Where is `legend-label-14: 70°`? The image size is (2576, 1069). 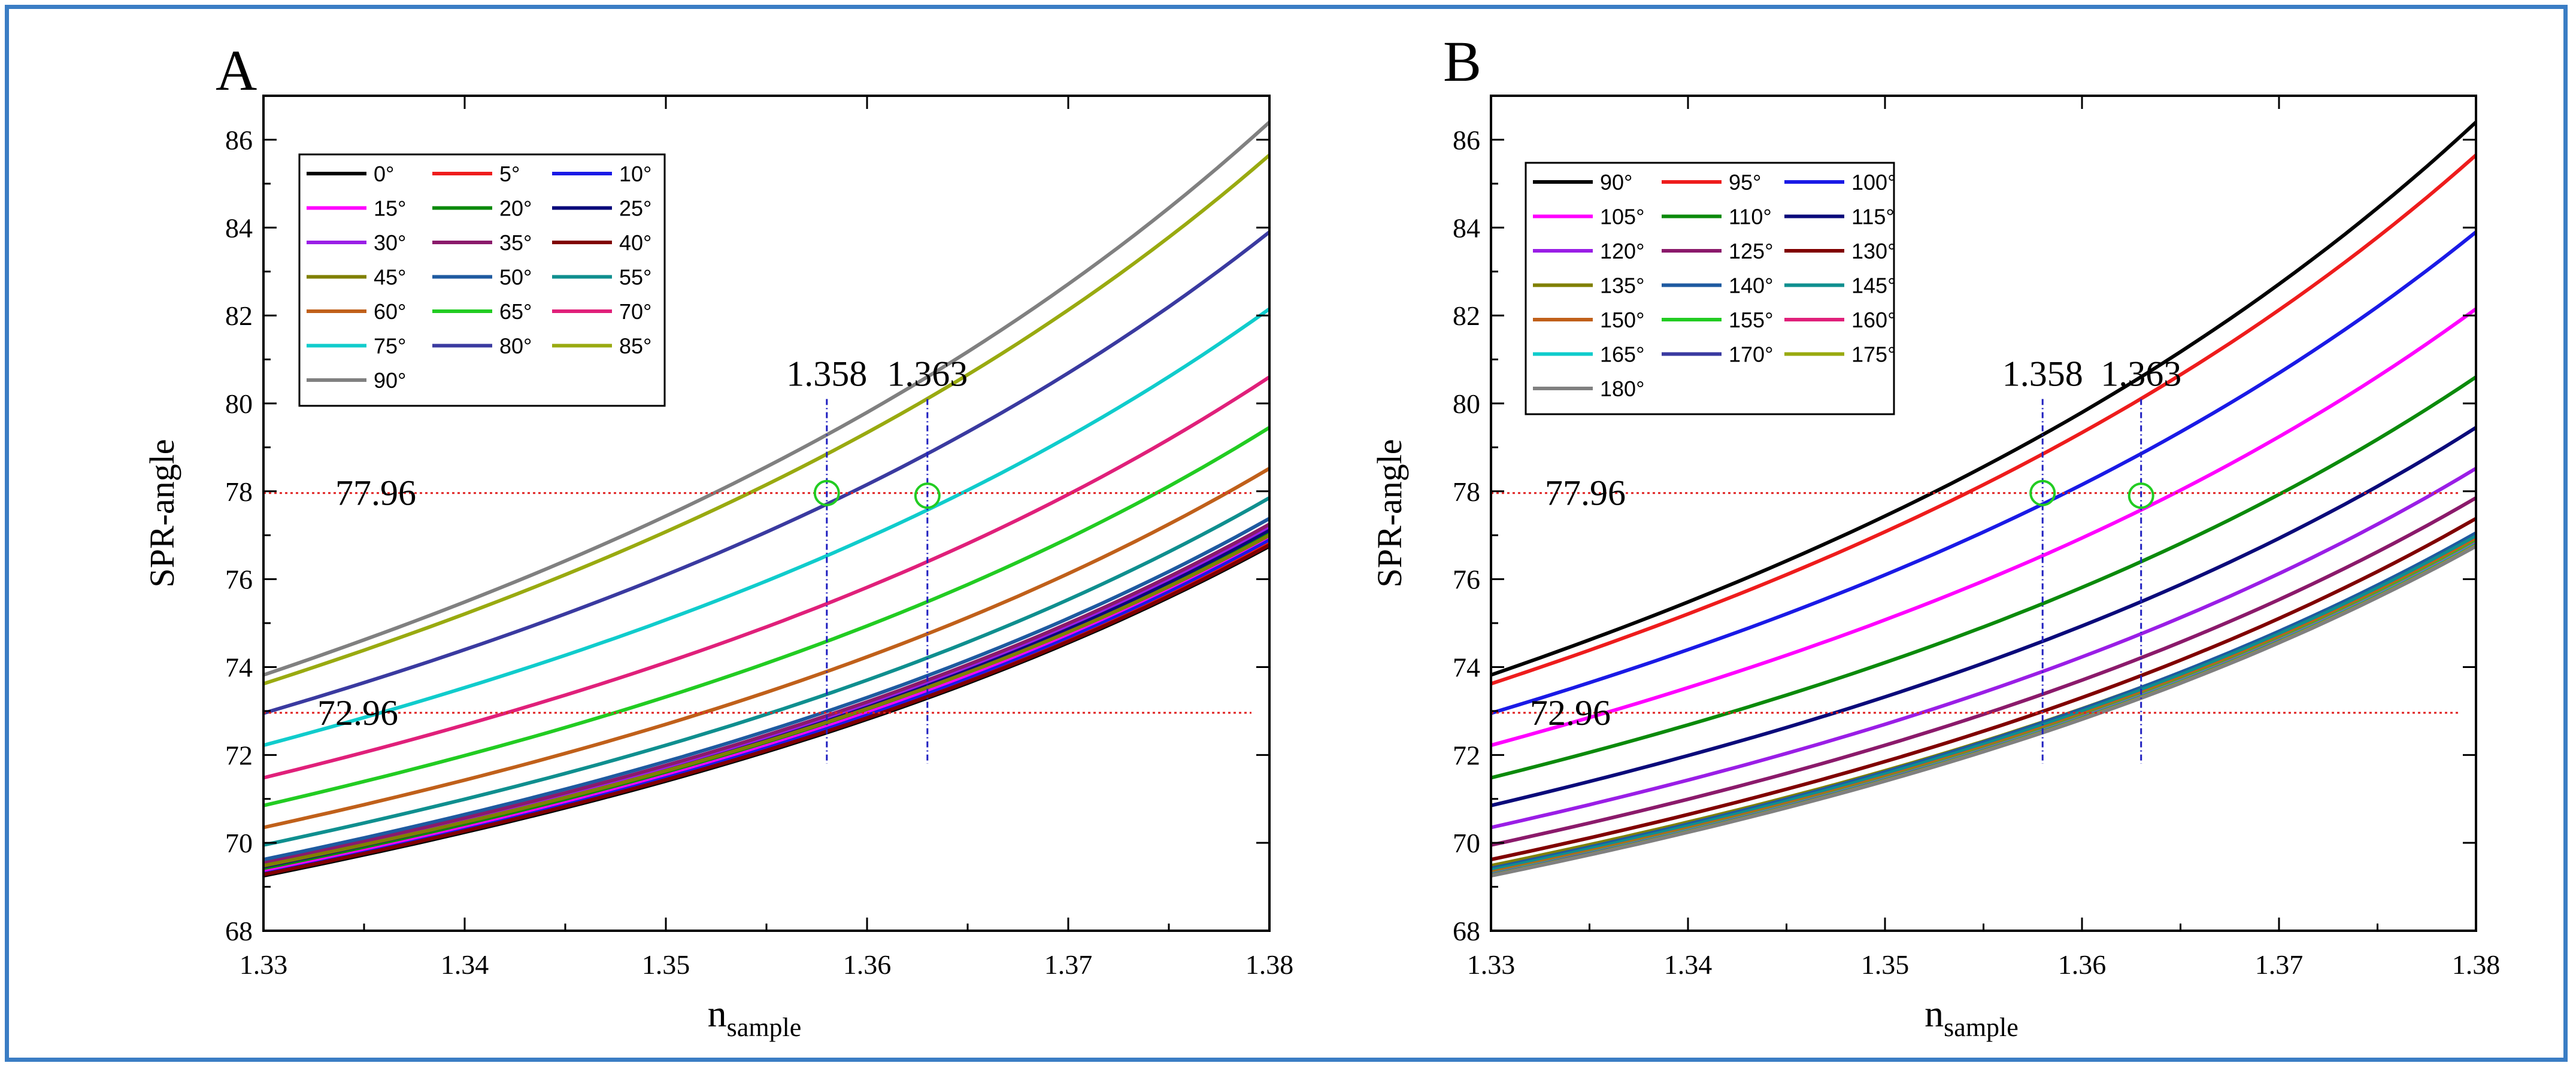 legend-label-14: 70° is located at coordinates (635, 311).